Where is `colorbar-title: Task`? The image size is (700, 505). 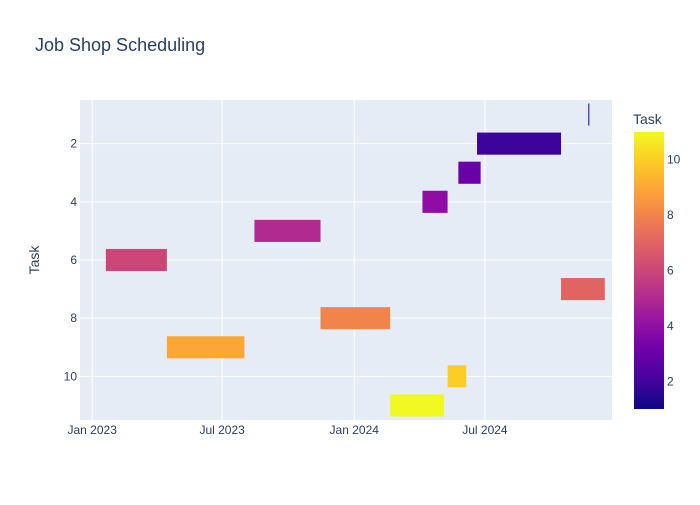 colorbar-title: Task is located at coordinates (648, 119).